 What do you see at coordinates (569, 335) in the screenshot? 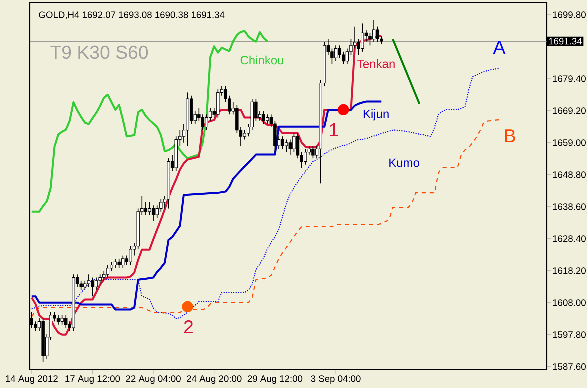
I see `y-tick-label: 1597.80` at bounding box center [569, 335].